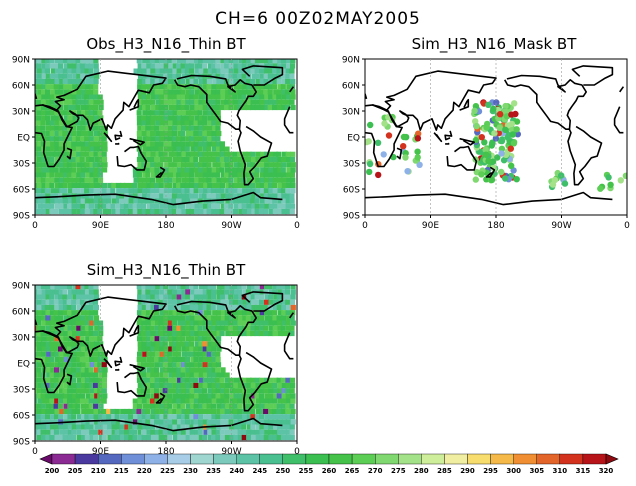 This screenshot has width=636, height=486. I want to click on colorbar-swatch, so click(109, 459).